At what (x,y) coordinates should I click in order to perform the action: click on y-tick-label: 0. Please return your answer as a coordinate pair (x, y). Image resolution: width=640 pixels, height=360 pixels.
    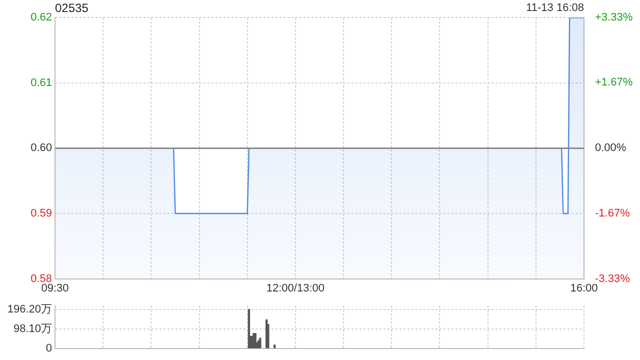
    Looking at the image, I should click on (49, 348).